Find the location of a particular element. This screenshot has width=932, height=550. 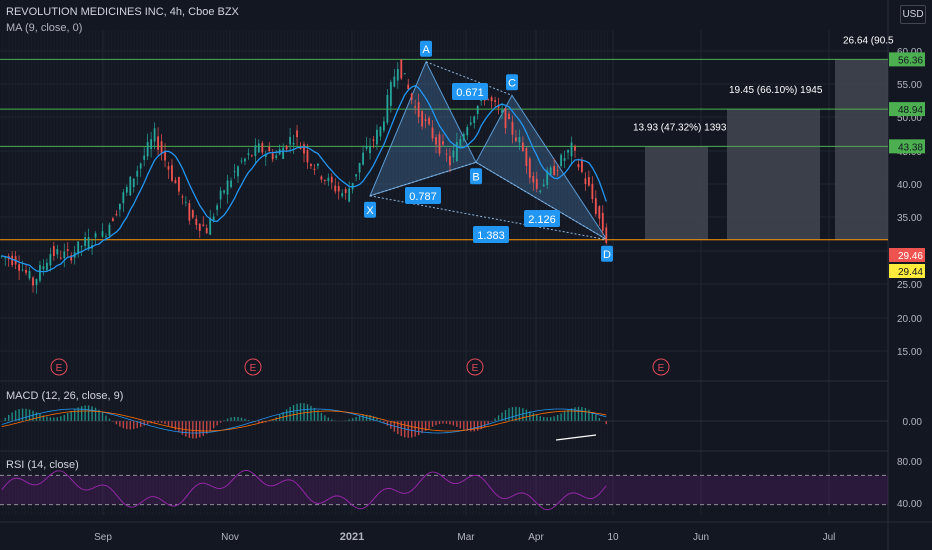

ma-legend: MA (9, close, 0) is located at coordinates (44, 28).